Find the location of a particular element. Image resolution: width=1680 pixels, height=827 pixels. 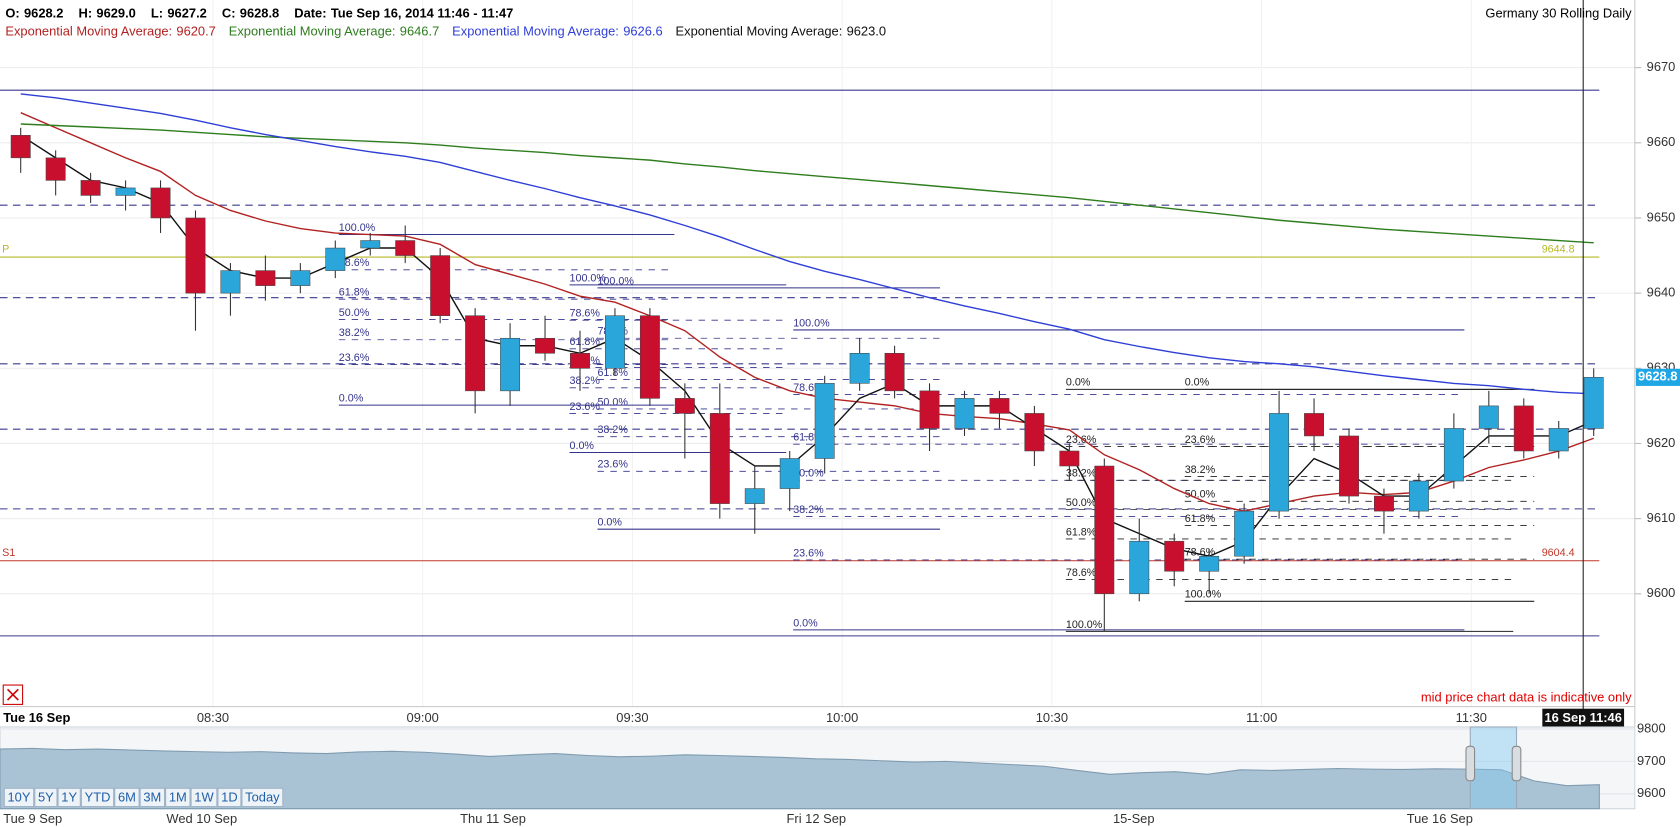

range-button: 1M is located at coordinates (178, 797).